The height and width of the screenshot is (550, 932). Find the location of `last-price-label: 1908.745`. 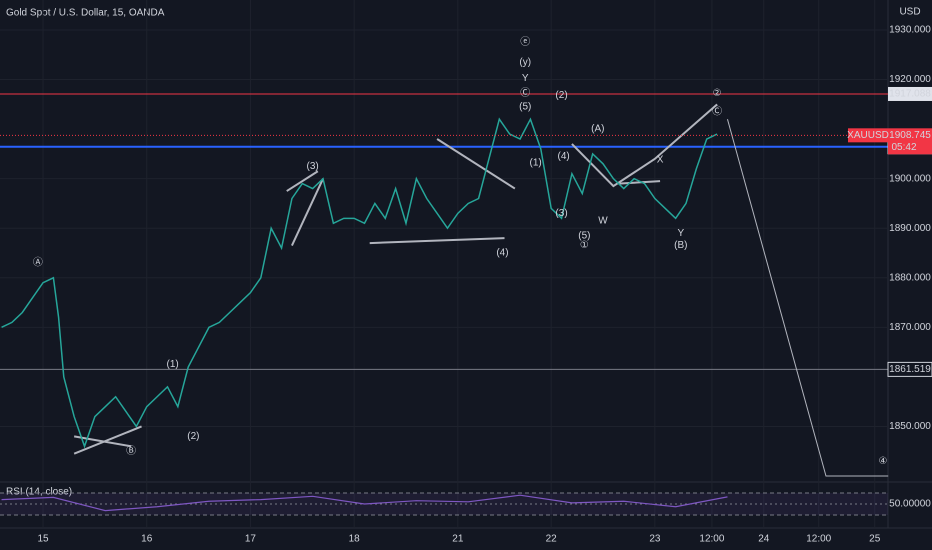

last-price-label: 1908.745 is located at coordinates (910, 135).